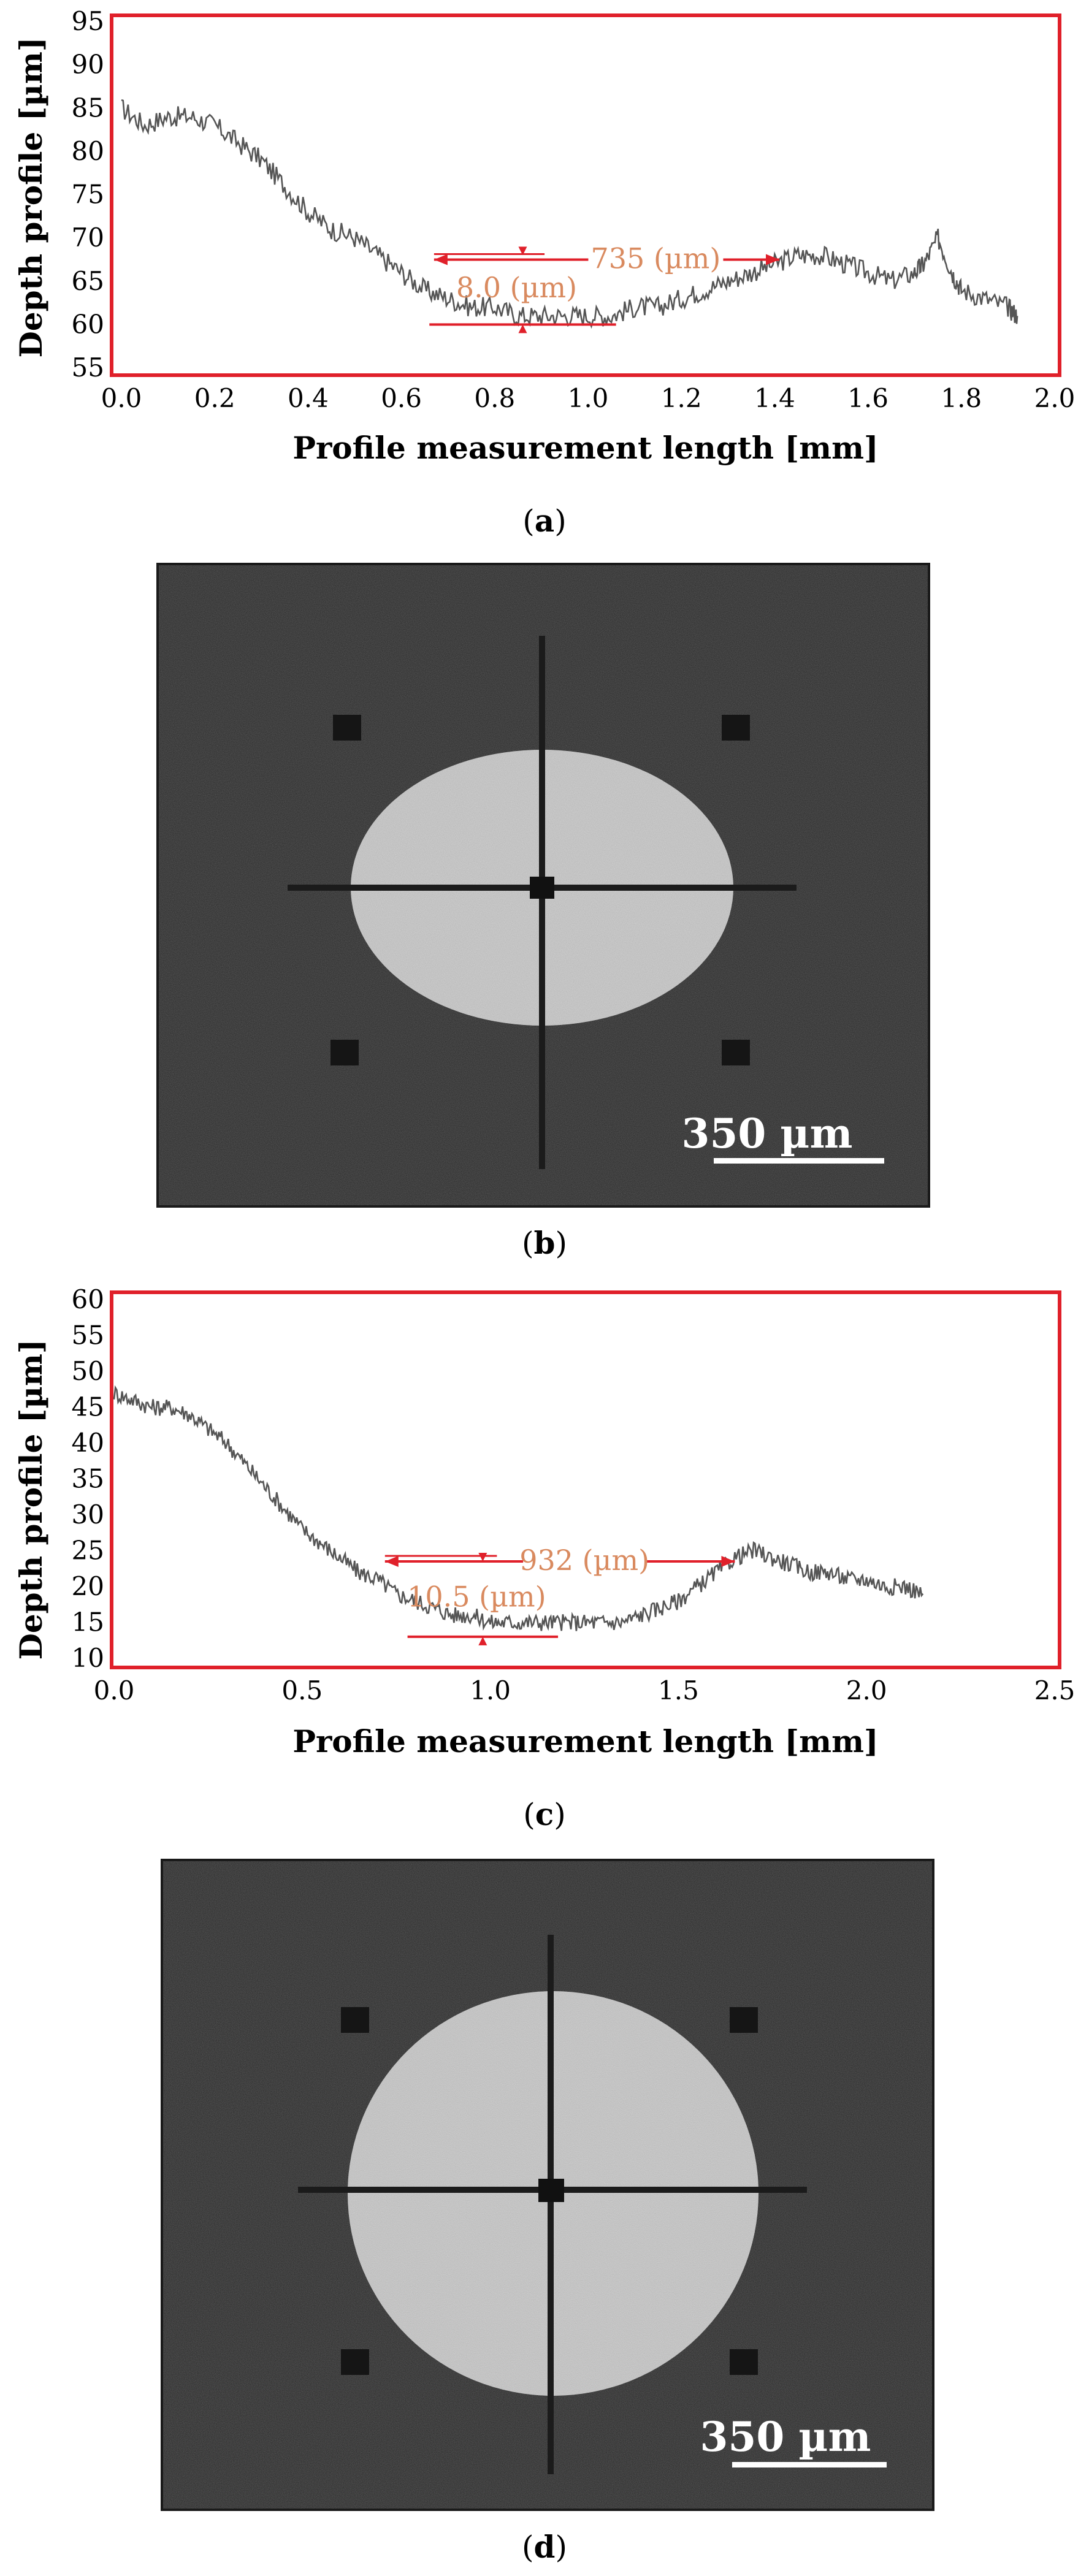 The width and height of the screenshot is (1089, 2576). I want to click on width-annotation-label: 932 (µm), so click(584, 1560).